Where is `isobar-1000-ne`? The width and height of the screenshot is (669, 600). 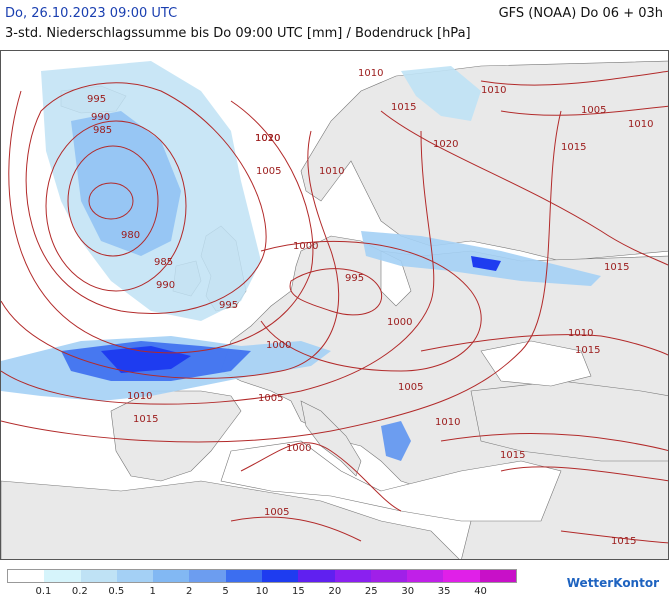 isobar-1000-ne is located at coordinates (574, 78).